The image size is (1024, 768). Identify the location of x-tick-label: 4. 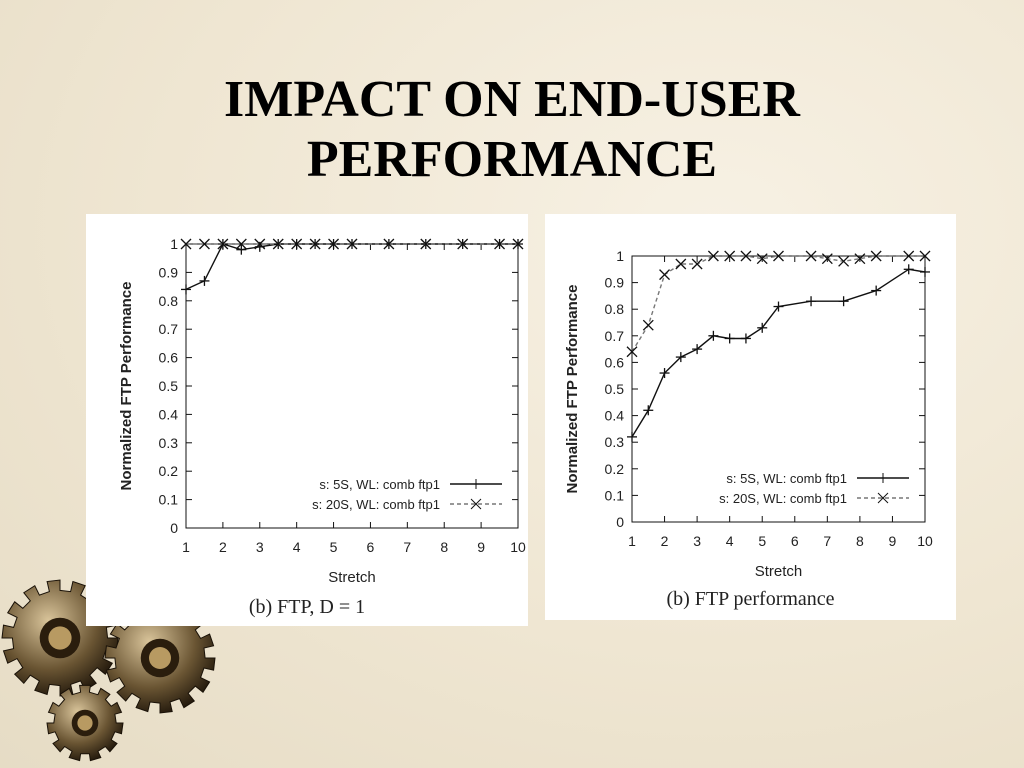
(730, 541).